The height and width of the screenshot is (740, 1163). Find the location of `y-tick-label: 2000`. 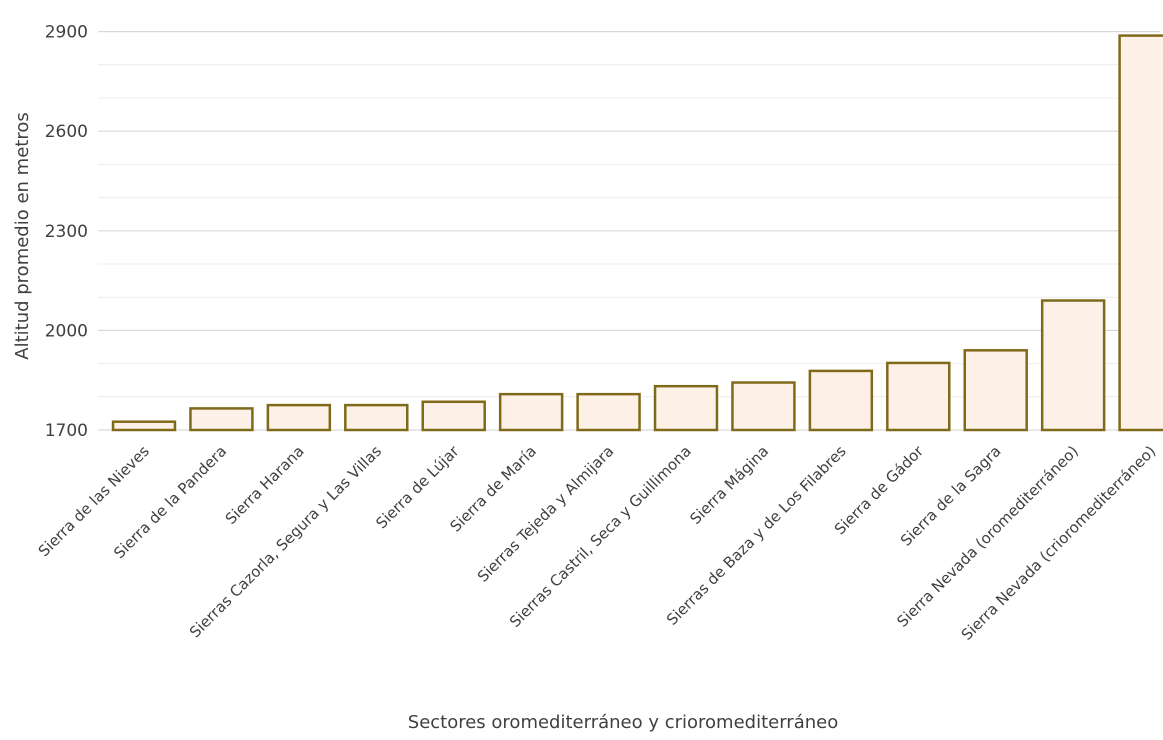

y-tick-label: 2000 is located at coordinates (66, 331).